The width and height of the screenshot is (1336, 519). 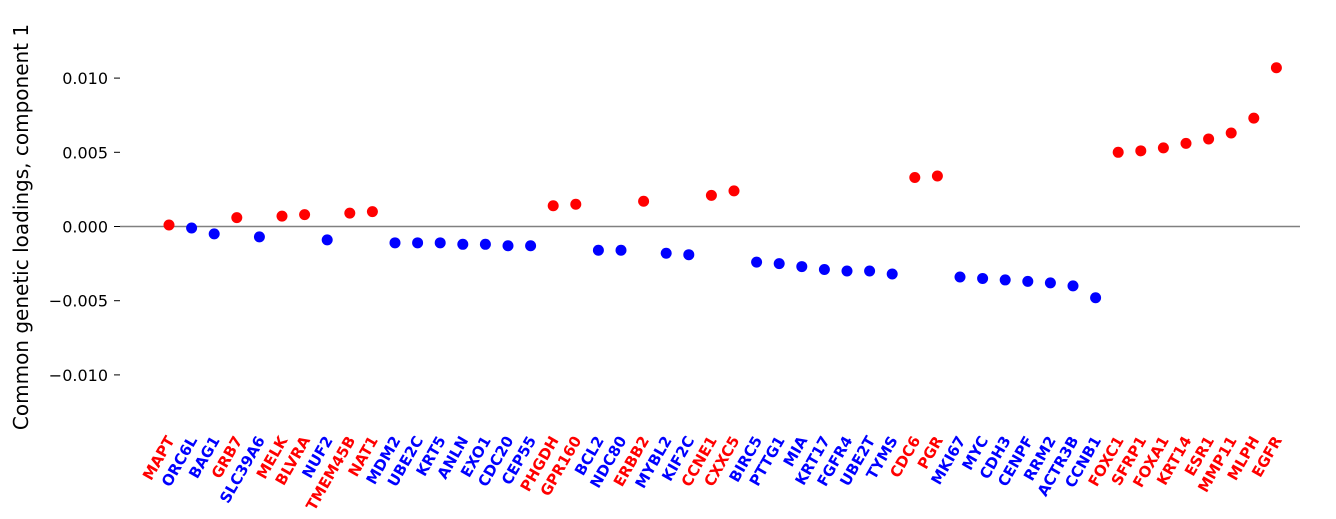 I want to click on data-point-cdc20, so click(x=508, y=246).